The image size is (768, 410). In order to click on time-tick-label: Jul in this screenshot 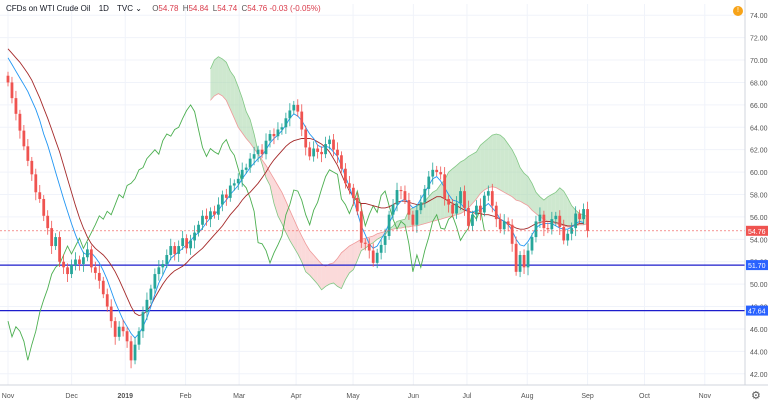, I will do `click(466, 396)`.